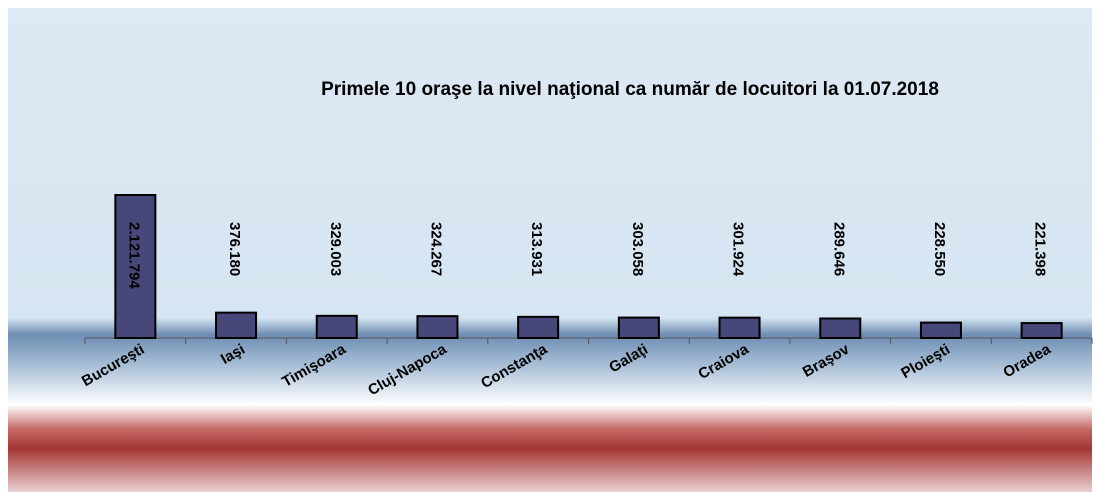 Image resolution: width=1098 pixels, height=492 pixels. I want to click on value-label: 221.398, so click(1040, 249).